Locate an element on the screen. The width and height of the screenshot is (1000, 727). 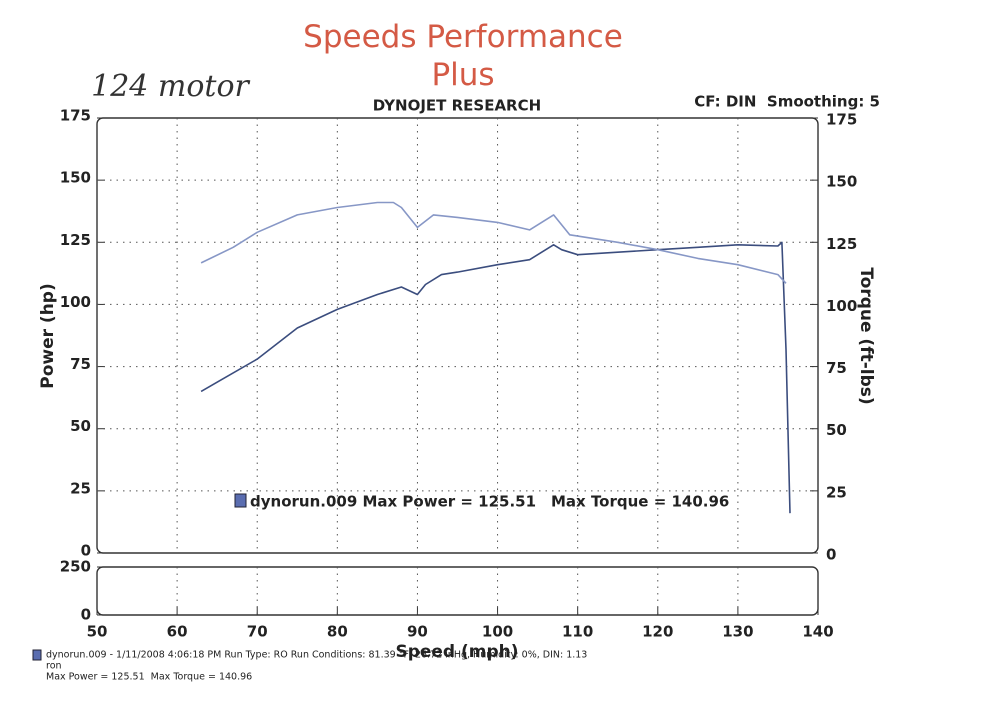
y2-tick-label: 175 is located at coordinates (841, 120).